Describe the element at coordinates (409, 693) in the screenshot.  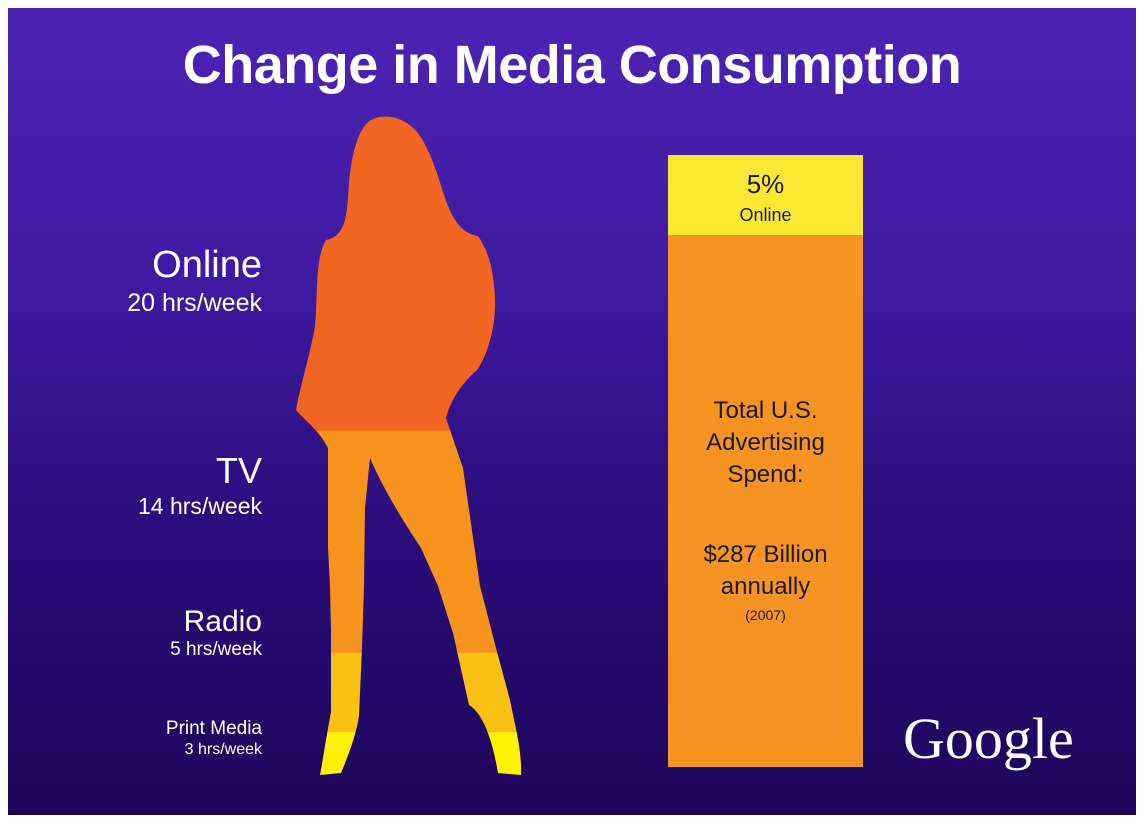
I see `silhouette-band-radio` at that location.